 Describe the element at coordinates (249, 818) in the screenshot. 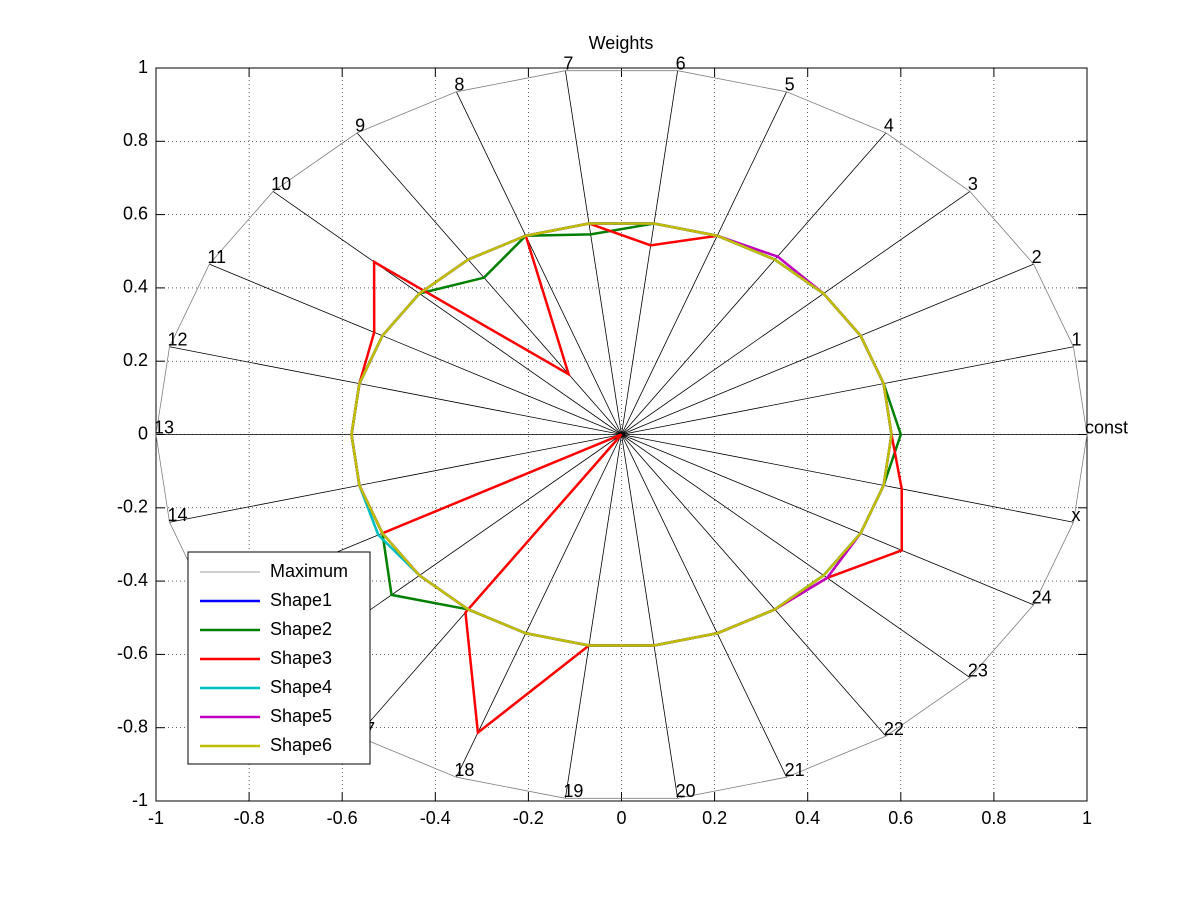

I see `x-tick-label: -0.8` at that location.